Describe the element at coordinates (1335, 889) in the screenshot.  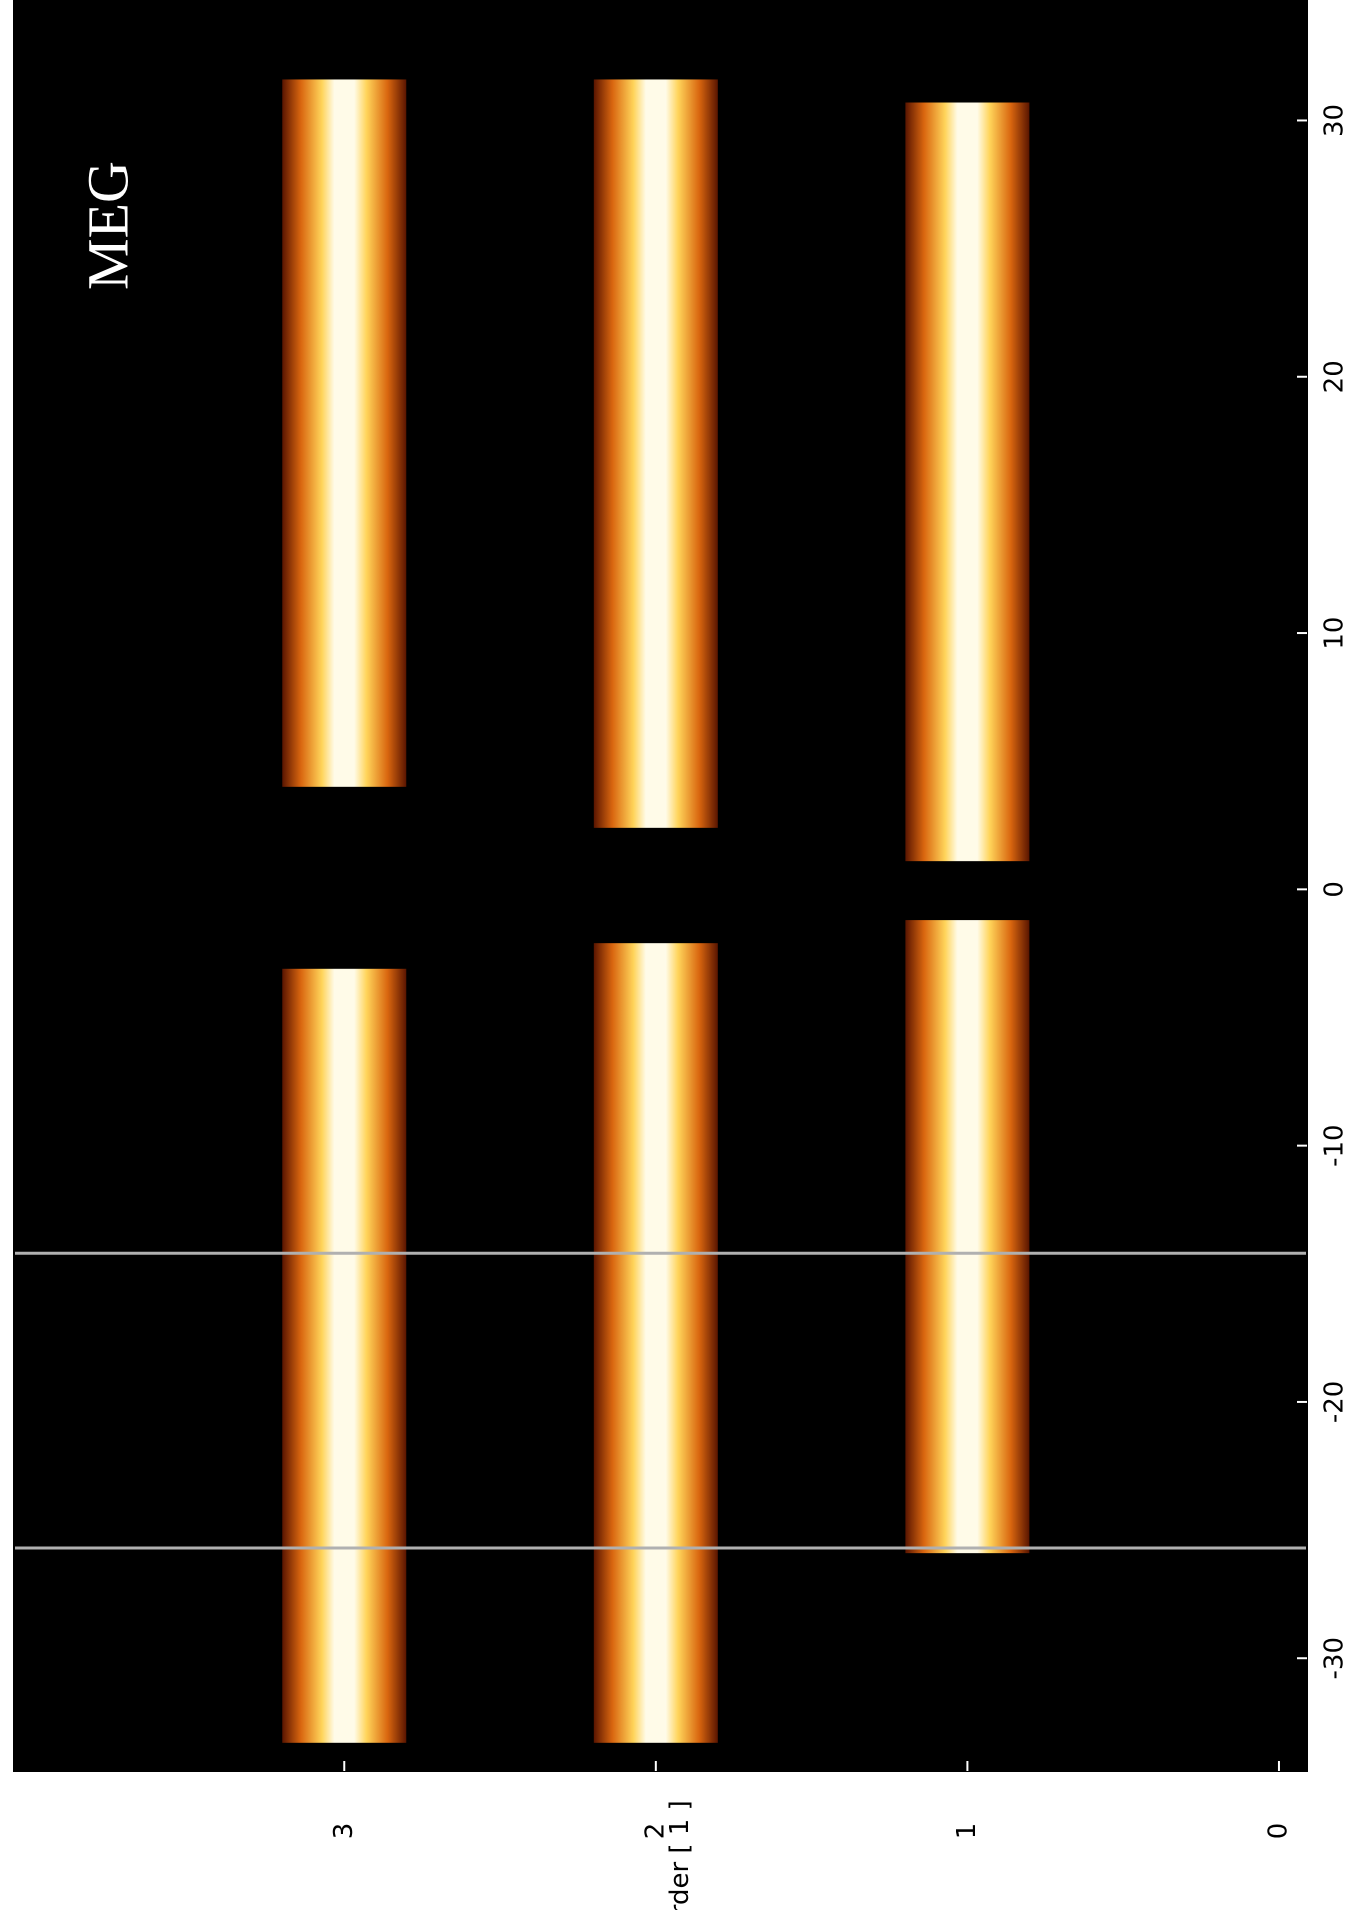
I see `x-tick-label: 0` at that location.